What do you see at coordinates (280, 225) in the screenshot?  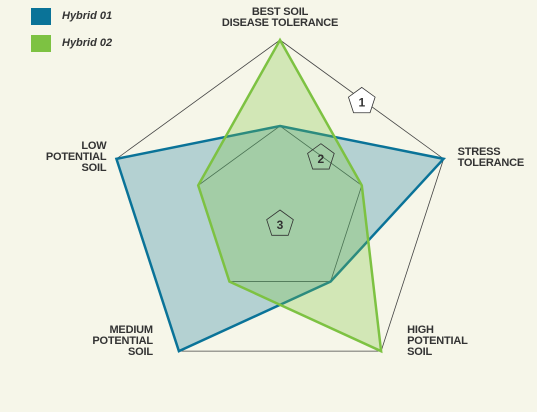 I see `tick-label: 3` at bounding box center [280, 225].